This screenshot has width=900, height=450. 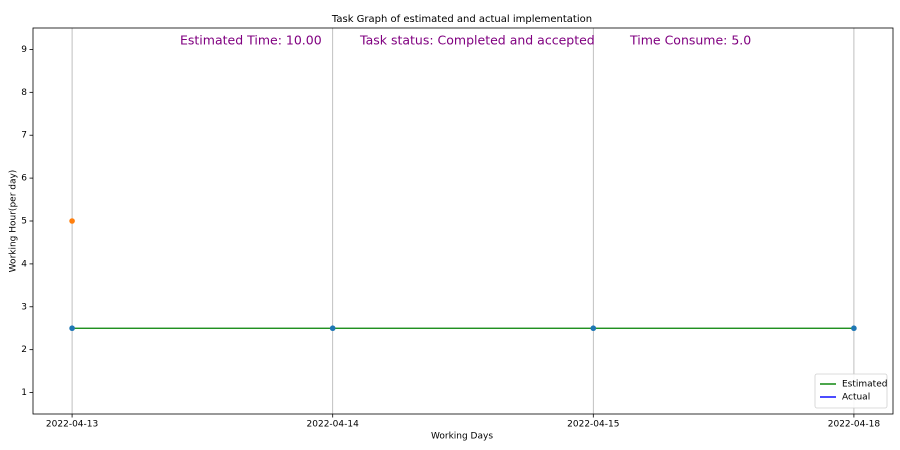 I want to click on annotation: Task status: Completed and accepted, so click(x=477, y=40).